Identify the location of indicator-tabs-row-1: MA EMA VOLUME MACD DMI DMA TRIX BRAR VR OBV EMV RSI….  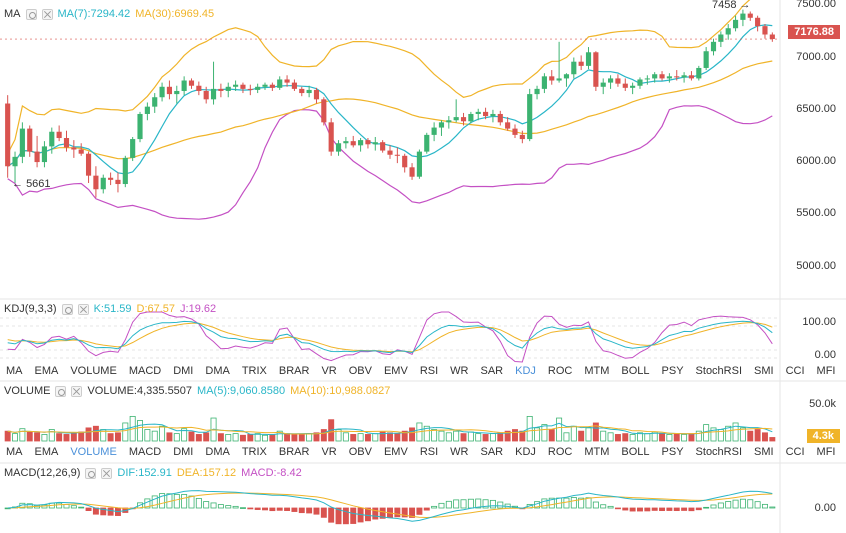
(417, 371).